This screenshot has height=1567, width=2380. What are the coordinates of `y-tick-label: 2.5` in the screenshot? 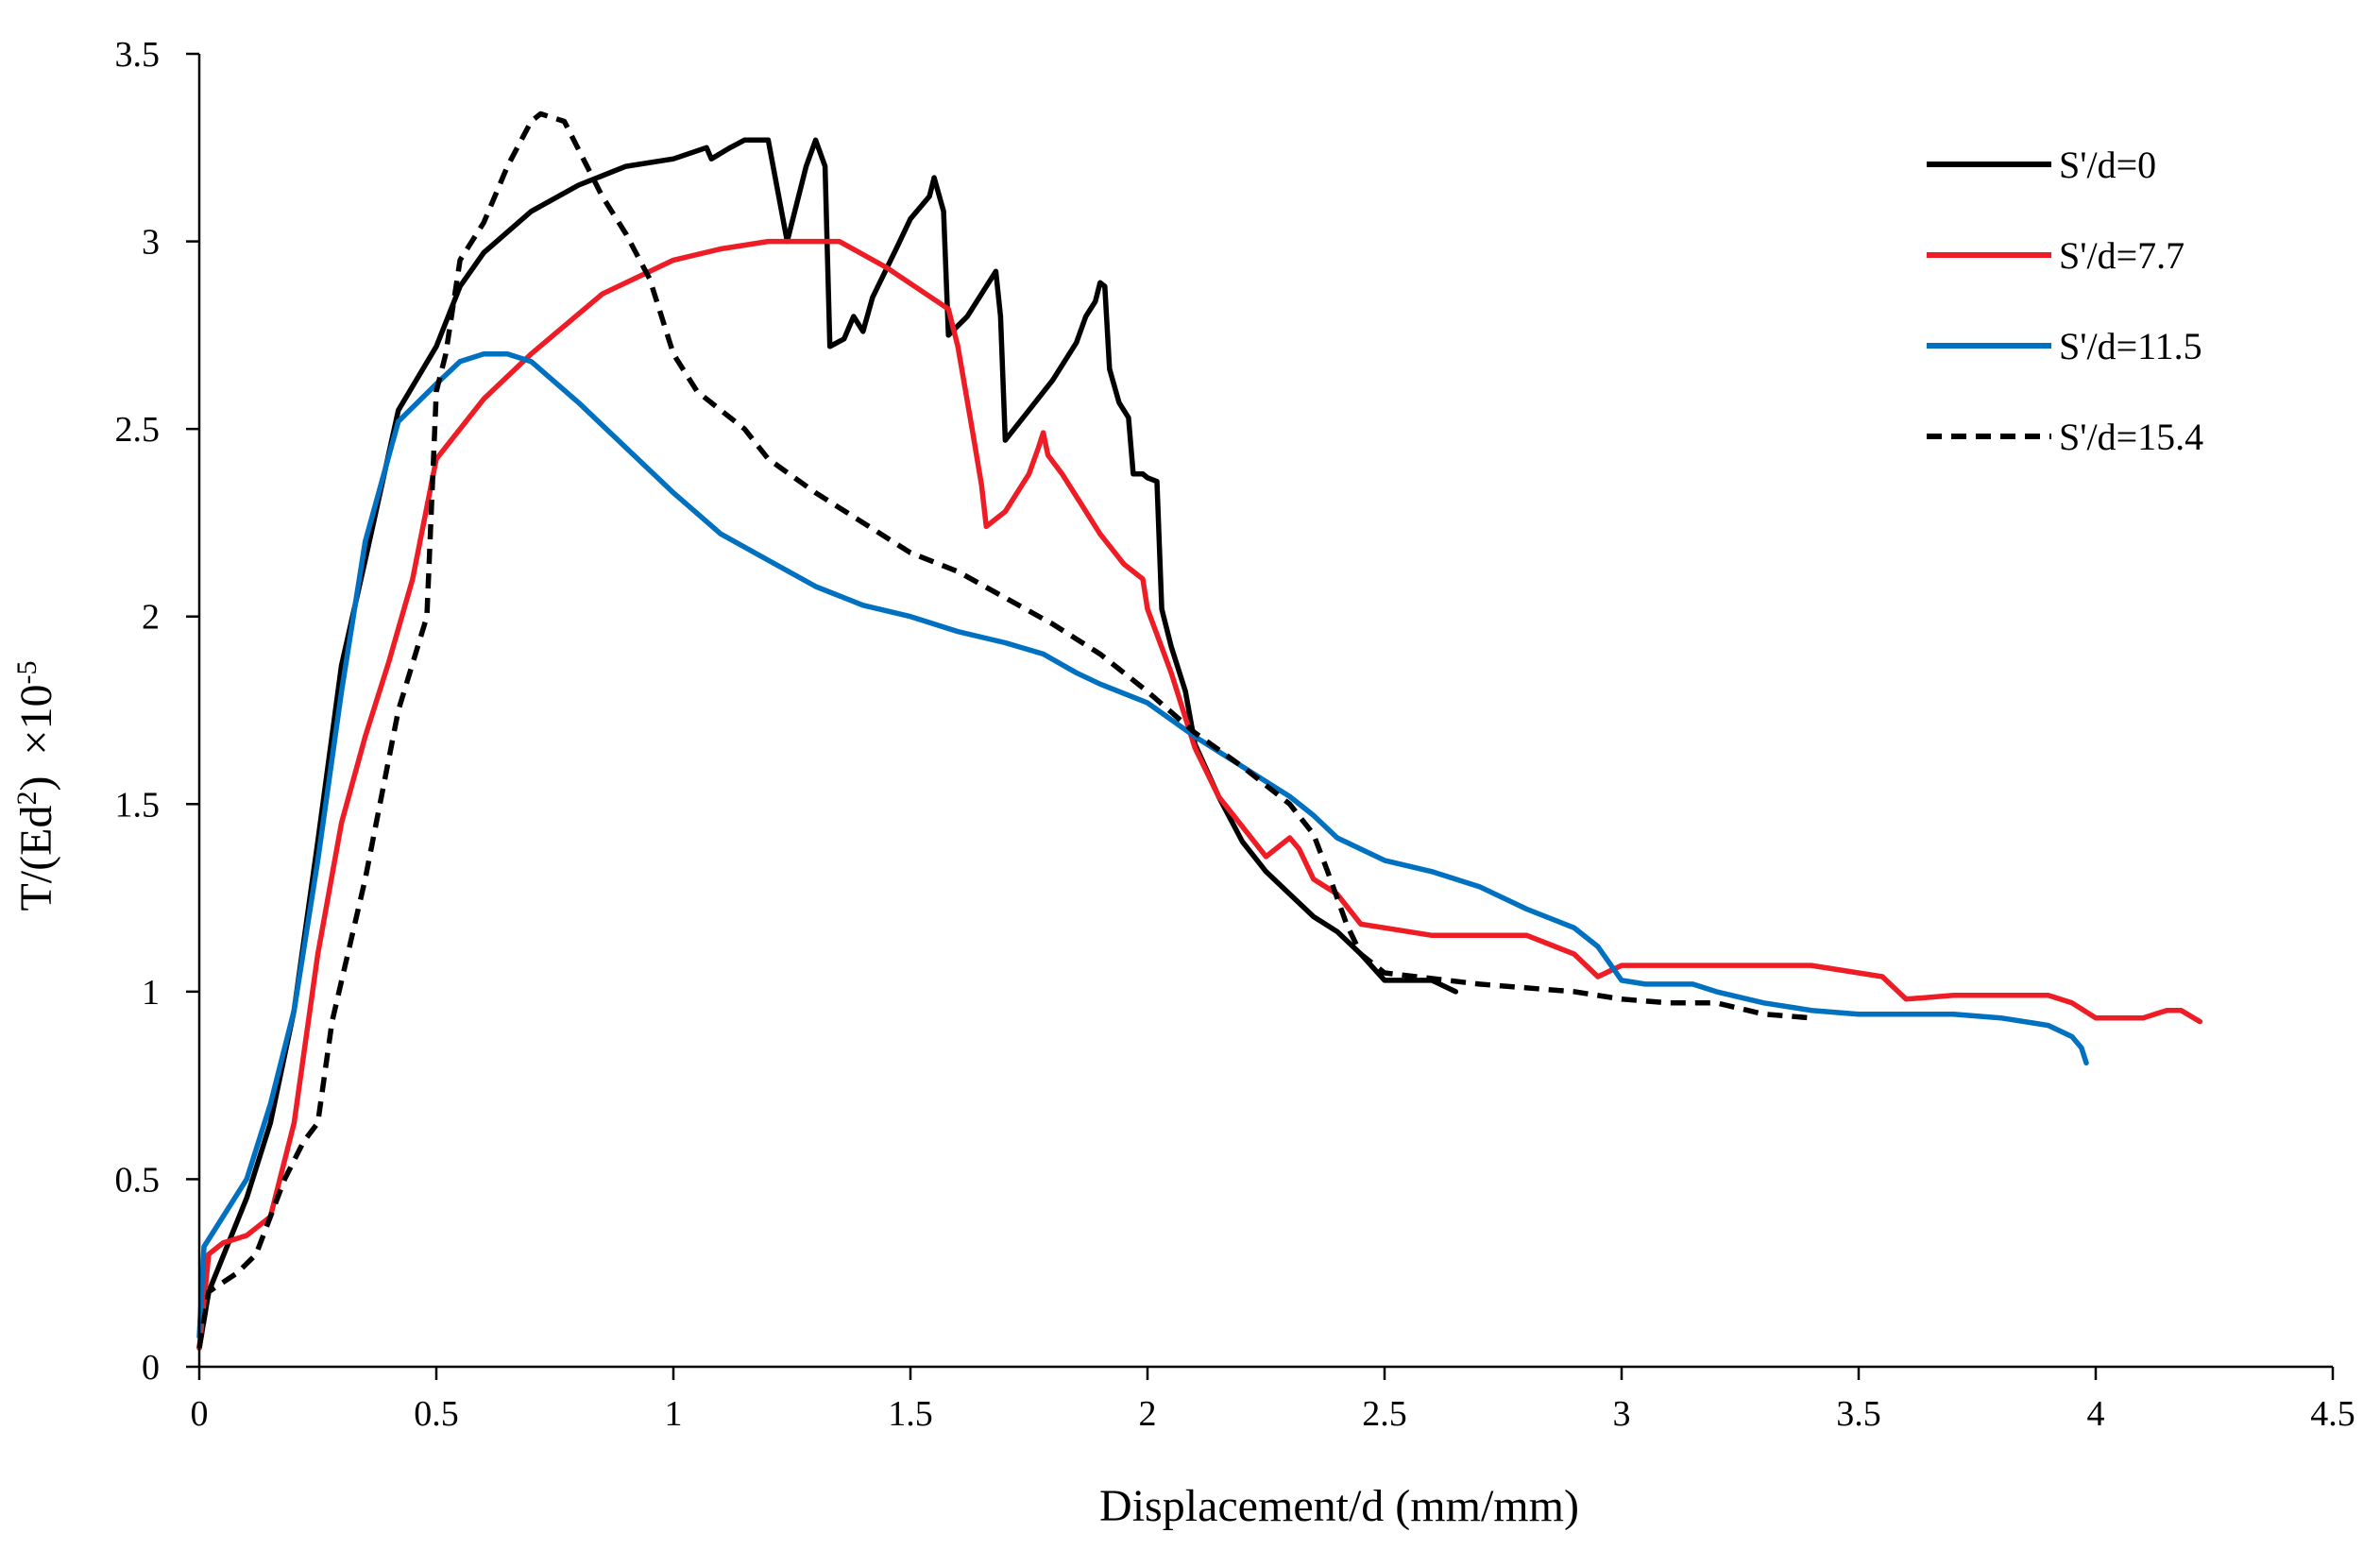 It's located at (138, 430).